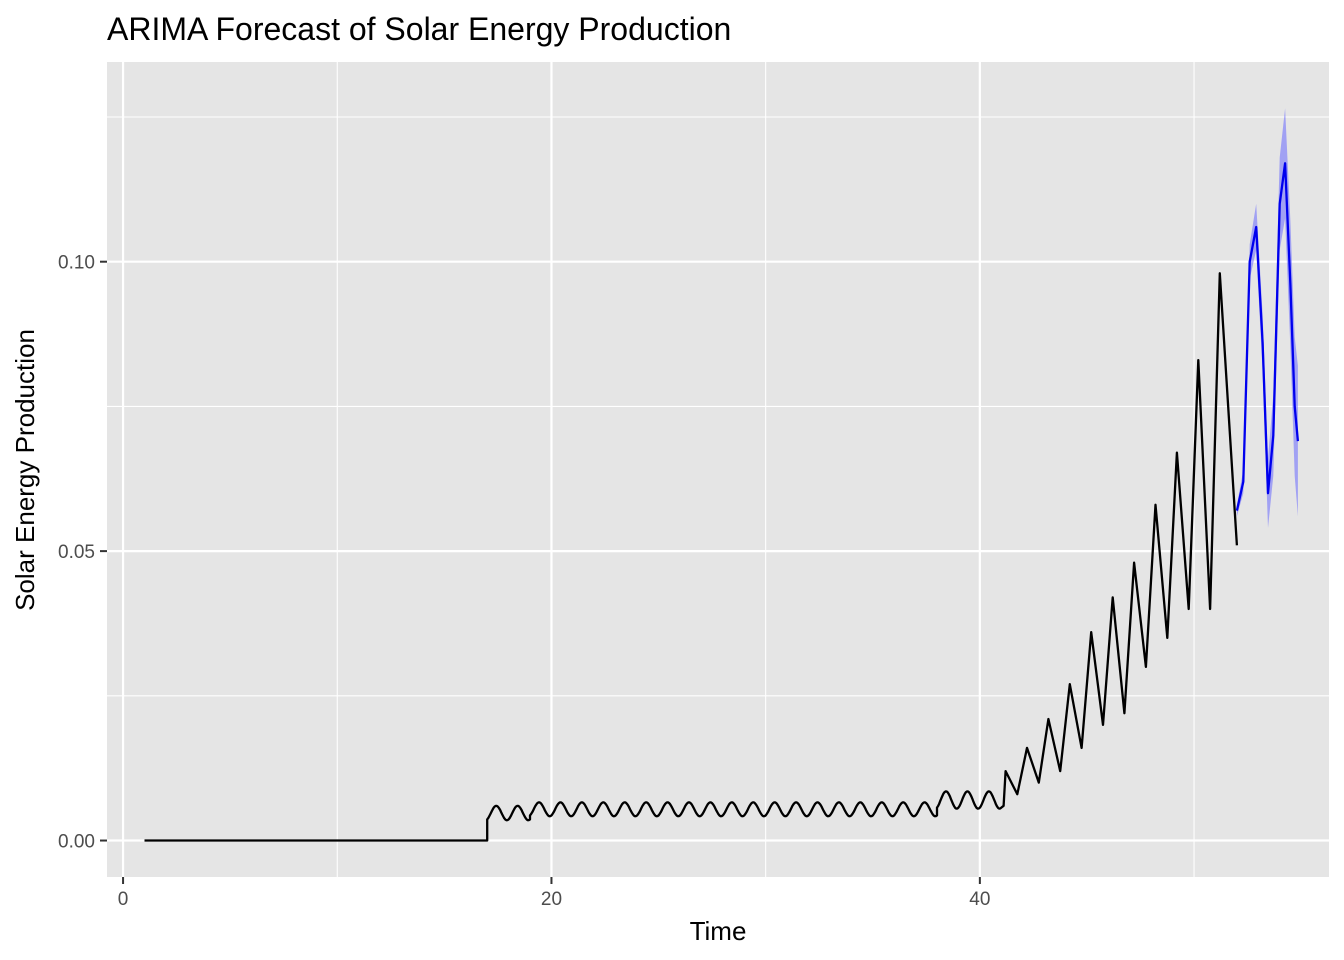  What do you see at coordinates (76, 842) in the screenshot?
I see `y-tick-label: 0.00` at bounding box center [76, 842].